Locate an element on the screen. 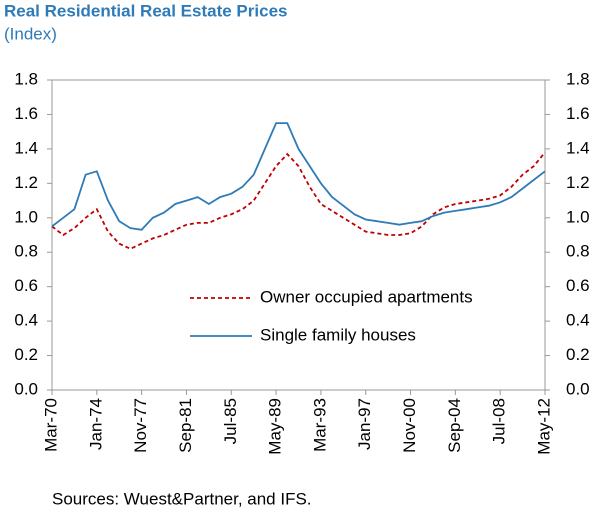 The image size is (609, 521). y-tick-label: 1.6 is located at coordinates (26, 113).